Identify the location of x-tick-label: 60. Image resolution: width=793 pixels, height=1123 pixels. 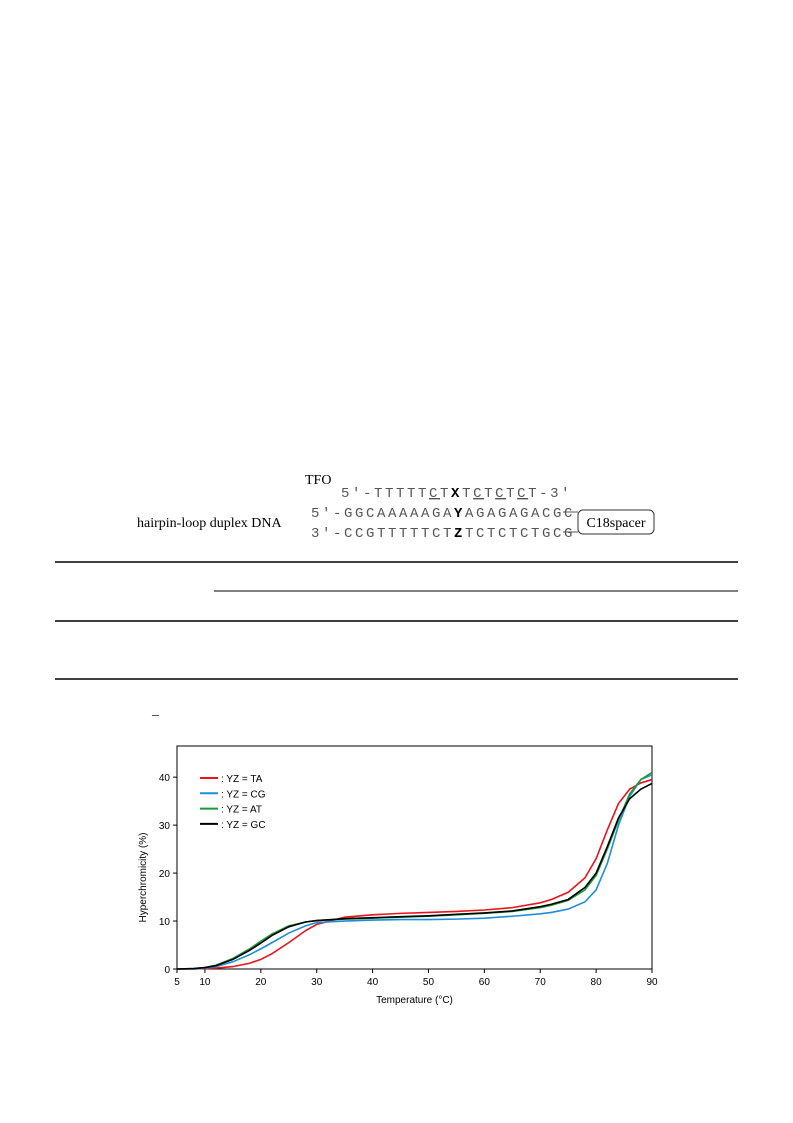
(485, 982).